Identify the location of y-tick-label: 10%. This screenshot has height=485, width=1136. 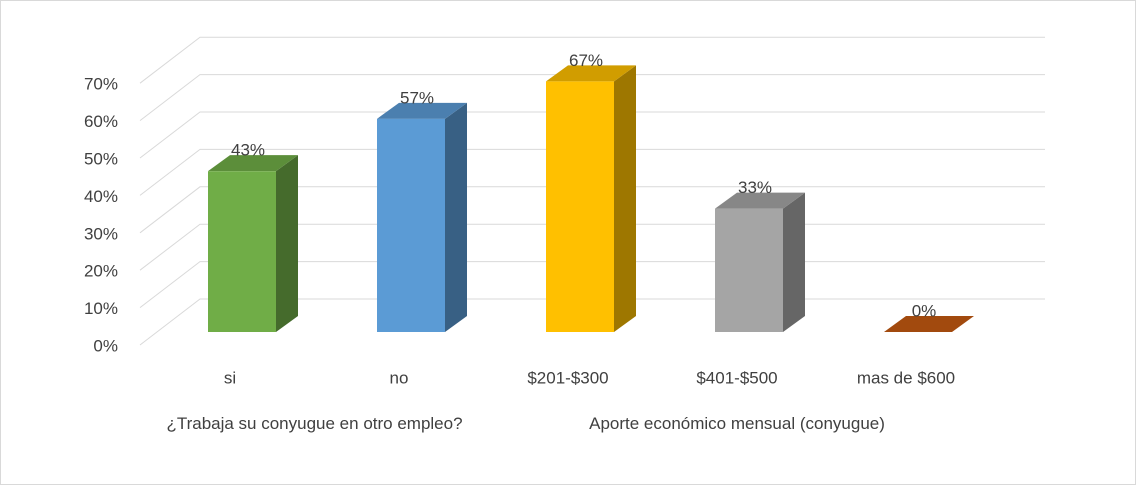
(101, 308).